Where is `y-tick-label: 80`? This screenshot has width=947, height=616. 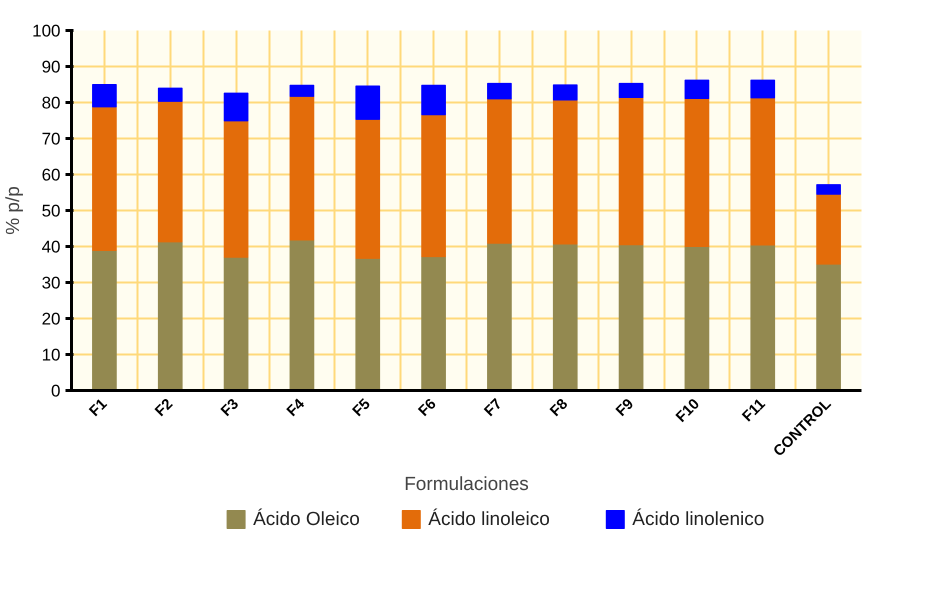 y-tick-label: 80 is located at coordinates (51, 103).